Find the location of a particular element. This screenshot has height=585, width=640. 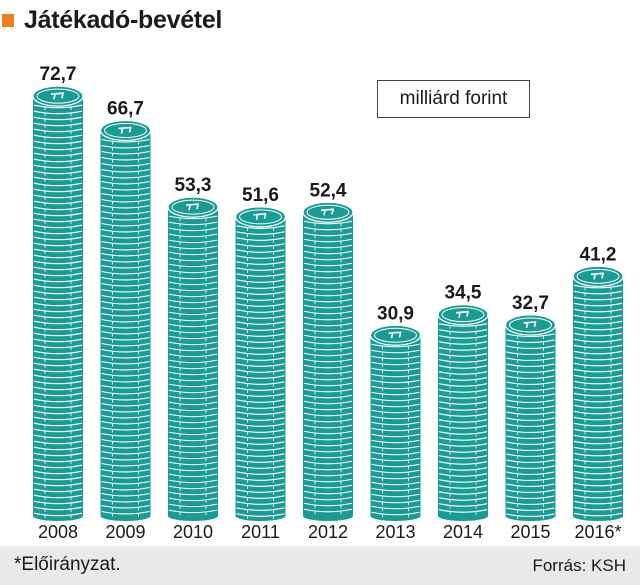

bar-2013: 30,9 2013 is located at coordinates (395, 422).